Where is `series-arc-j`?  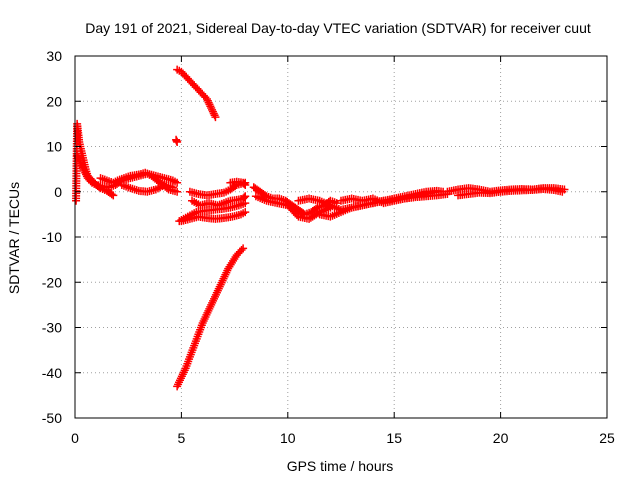
series-arc-j is located at coordinates (219, 201).